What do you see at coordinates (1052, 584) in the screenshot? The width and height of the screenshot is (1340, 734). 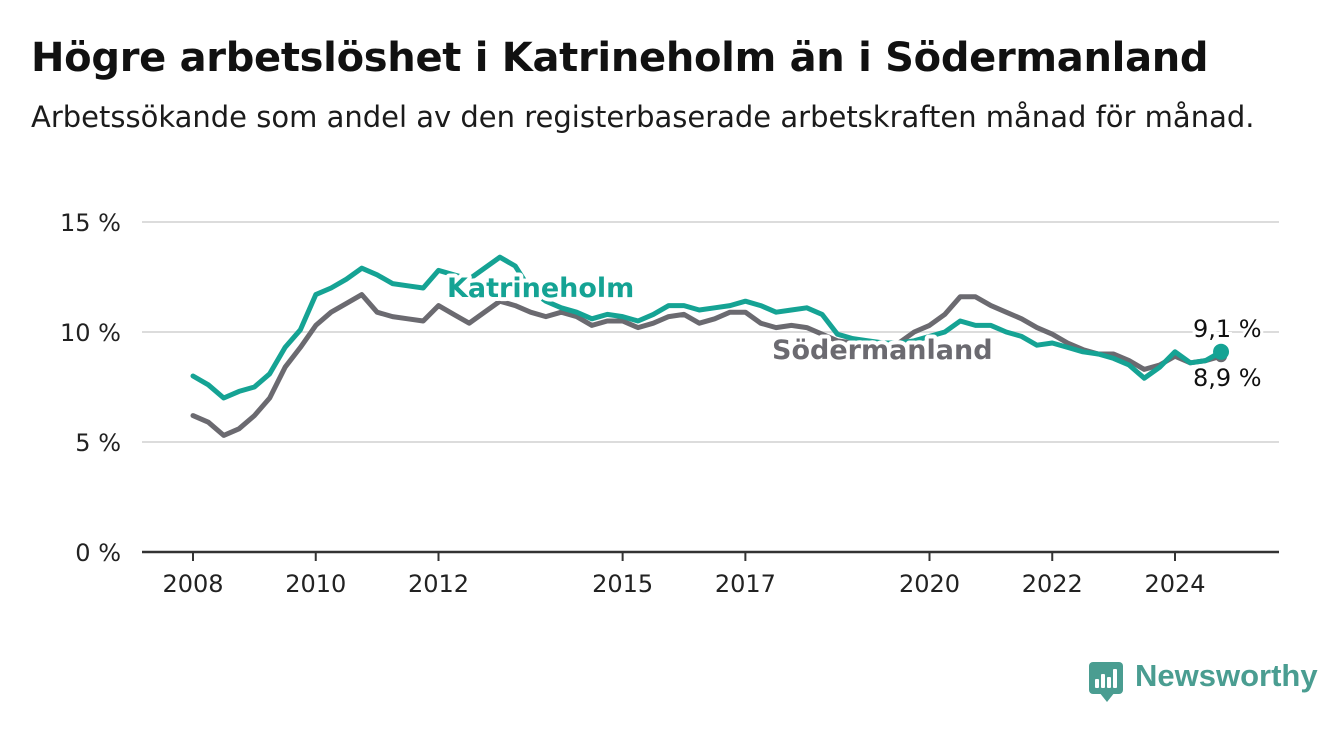 I see `x-tick-label: 2022` at bounding box center [1052, 584].